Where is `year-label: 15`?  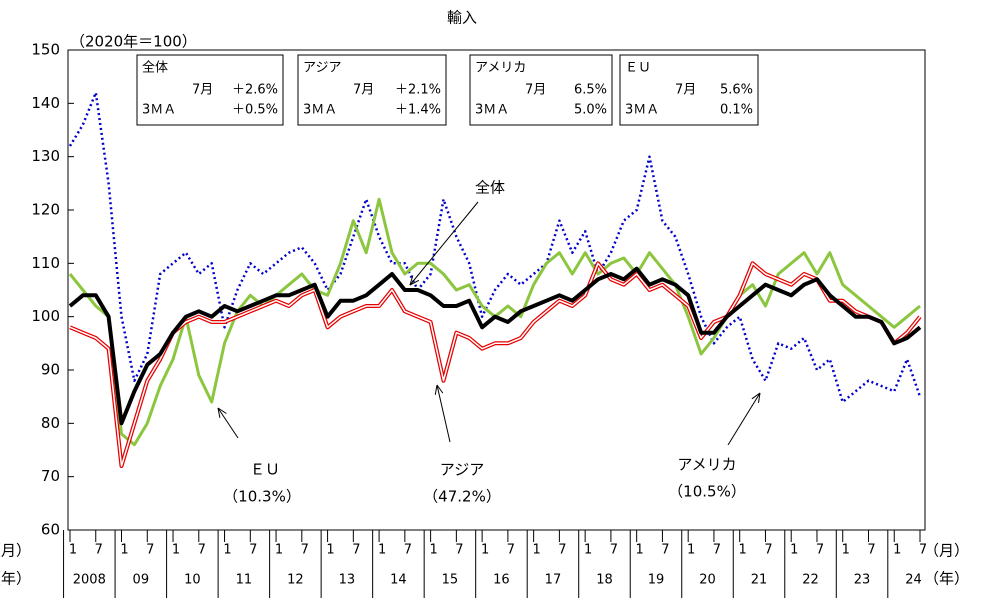 year-label: 15 is located at coordinates (450, 580).